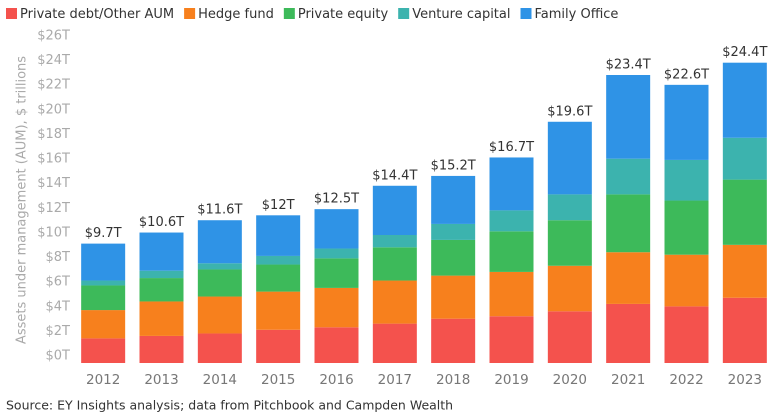 The height and width of the screenshot is (418, 780). Describe the element at coordinates (336, 380) in the screenshot. I see `x-tick-label: 2016` at that location.